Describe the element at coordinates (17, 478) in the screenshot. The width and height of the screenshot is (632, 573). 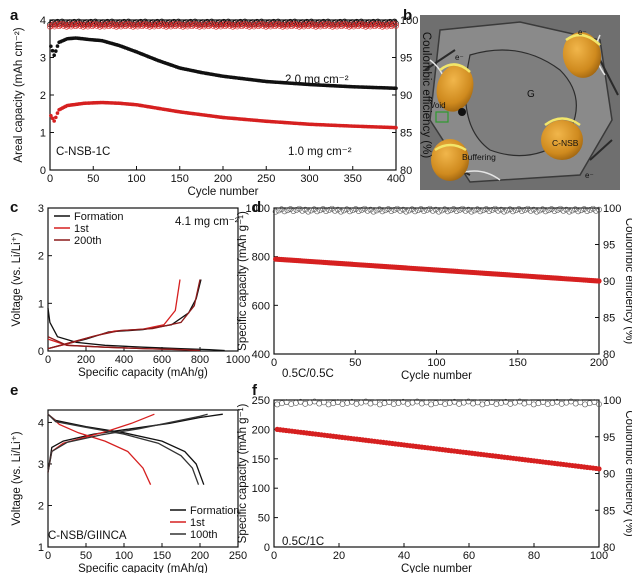
I see `y-axis-label-e: Voltage (vs. Li/Li⁺)` at that location.